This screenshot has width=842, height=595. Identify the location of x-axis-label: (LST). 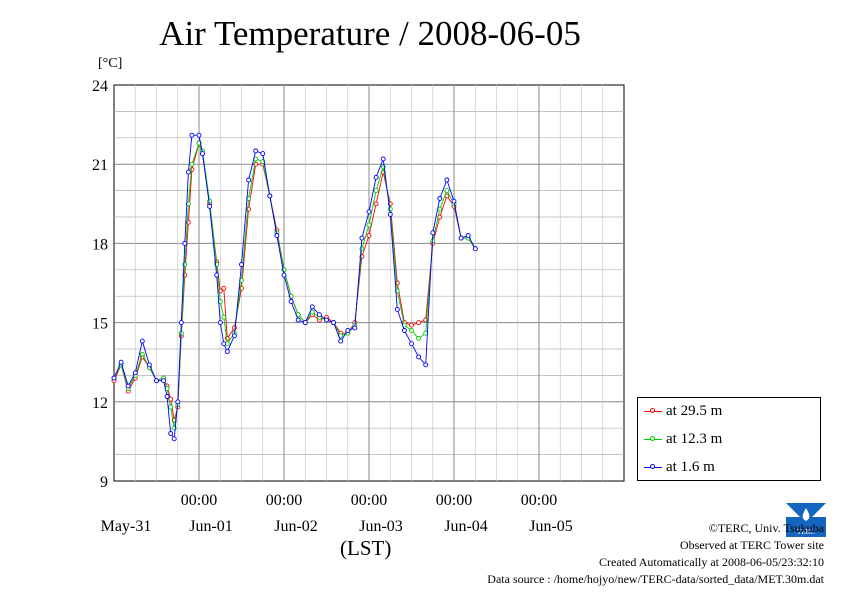
(366, 548).